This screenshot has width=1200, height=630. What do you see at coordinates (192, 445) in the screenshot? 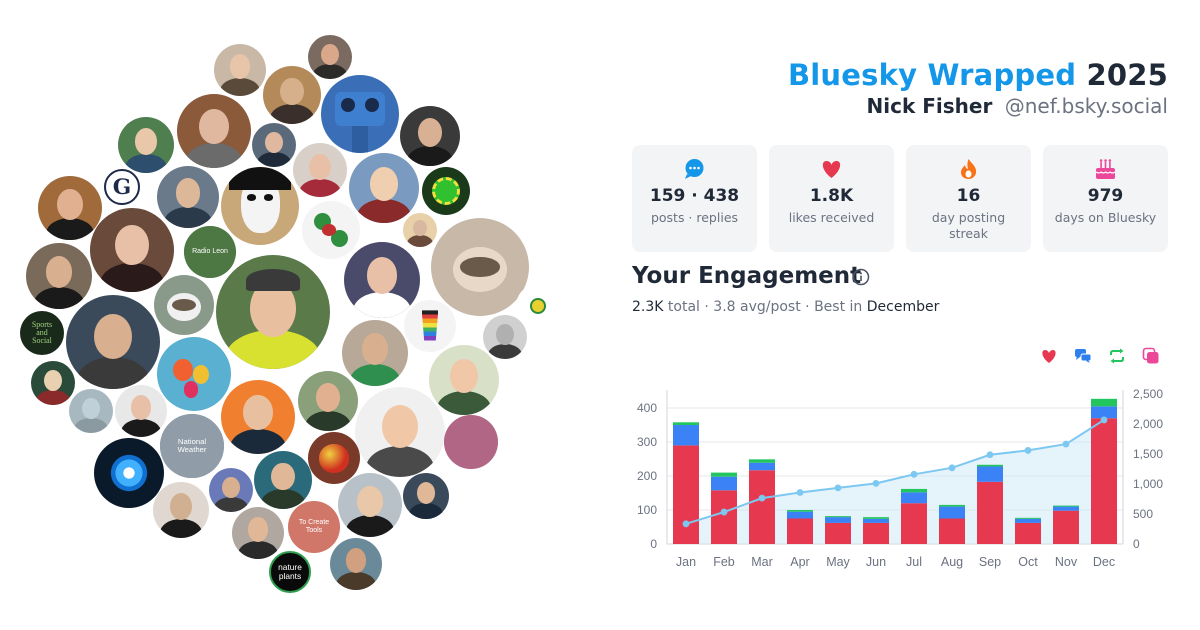
I see `logo-text: National Weather` at bounding box center [192, 445].